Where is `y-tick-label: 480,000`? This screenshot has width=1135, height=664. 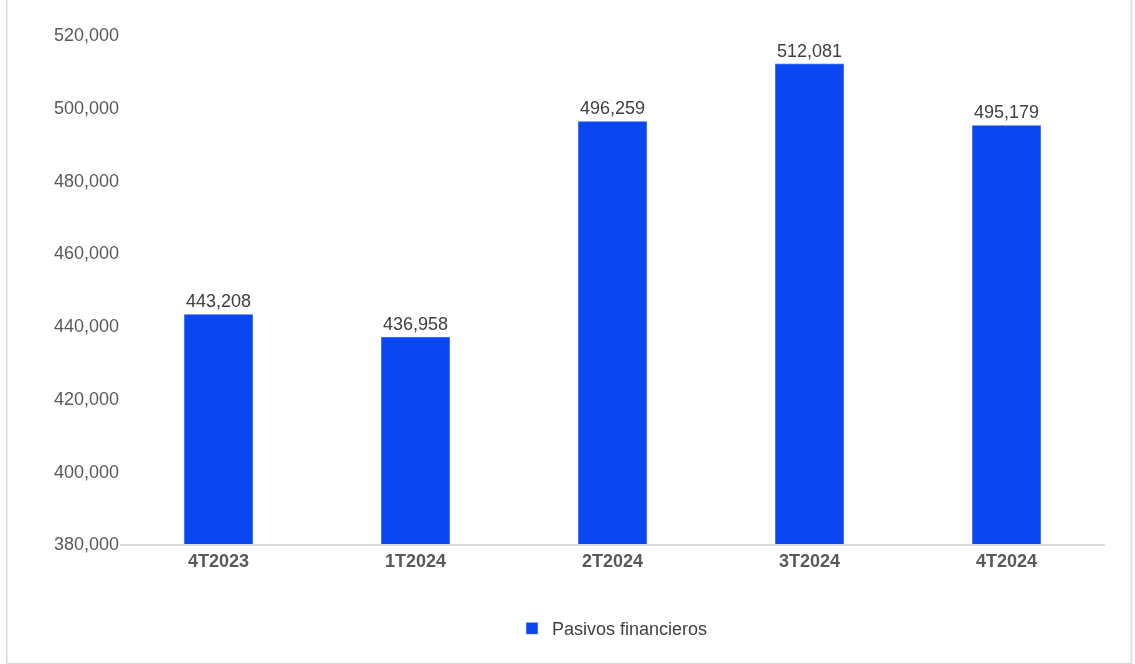
y-tick-label: 480,000 is located at coordinates (86, 180).